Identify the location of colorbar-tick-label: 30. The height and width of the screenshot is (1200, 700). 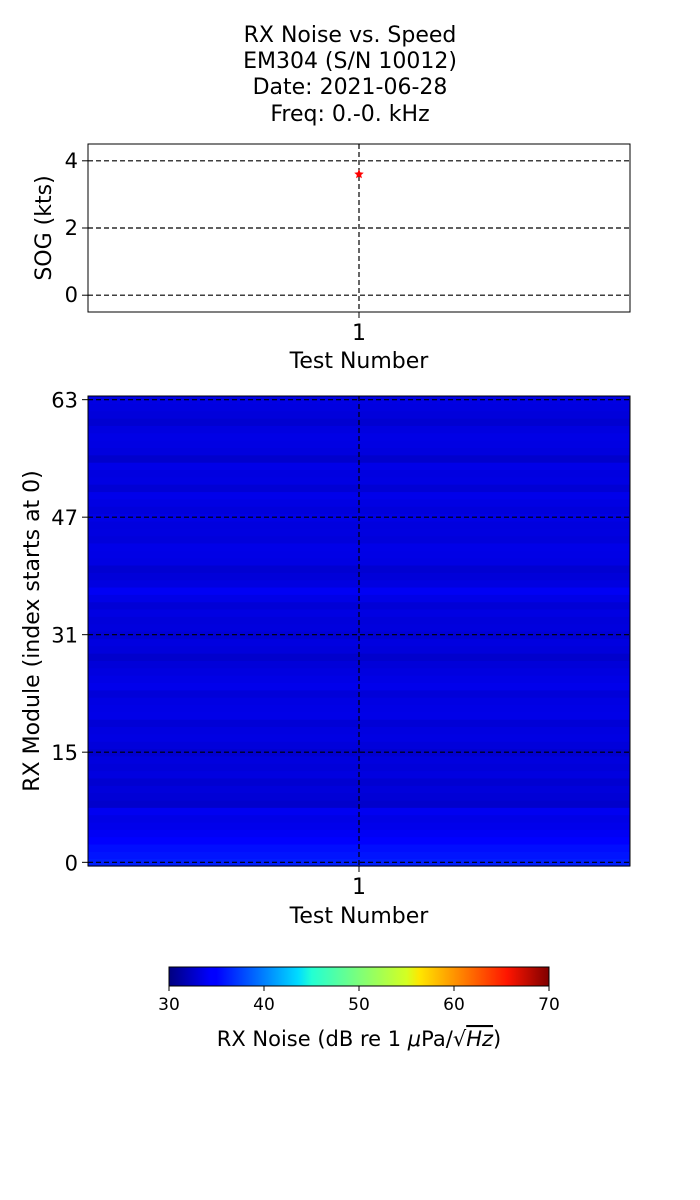
(169, 1005).